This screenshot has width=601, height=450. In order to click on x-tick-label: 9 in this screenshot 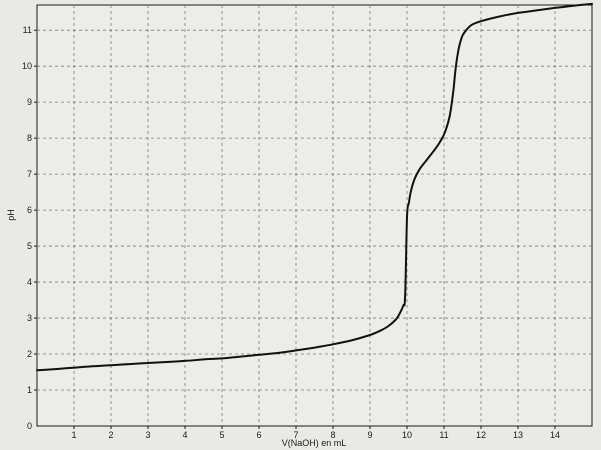, I will do `click(369, 435)`.